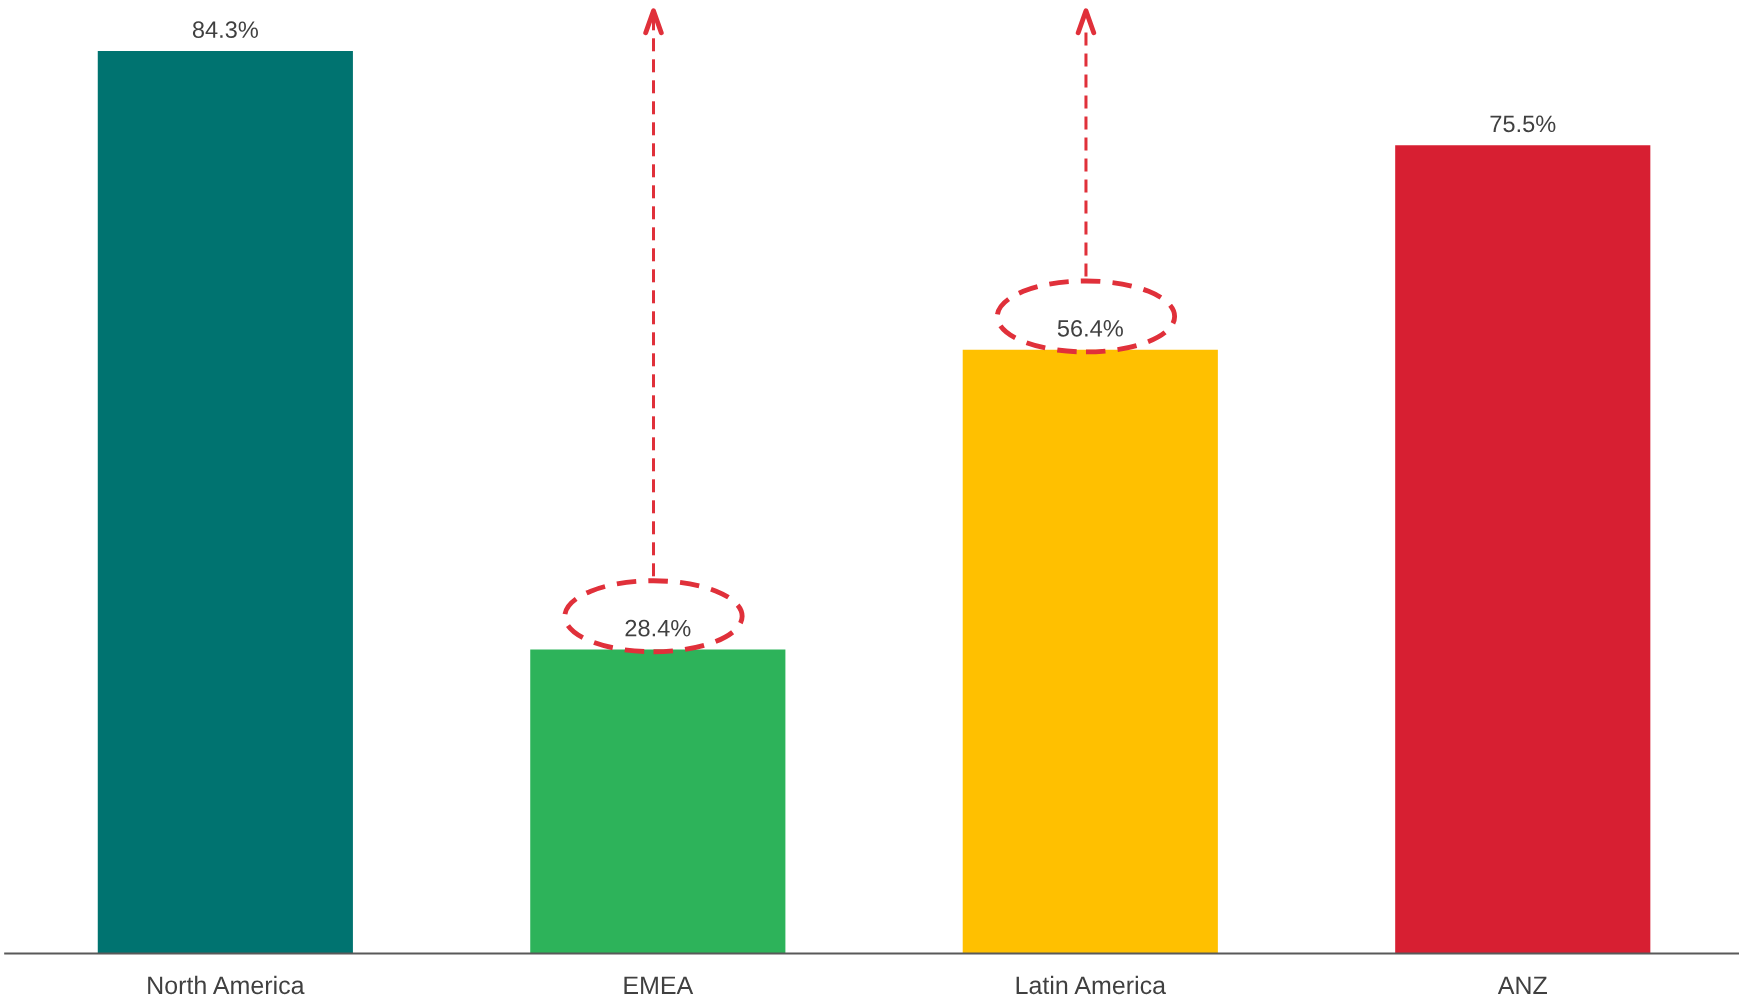 The width and height of the screenshot is (1739, 1008). I want to click on x-tick-label: EMEA, so click(659, 985).